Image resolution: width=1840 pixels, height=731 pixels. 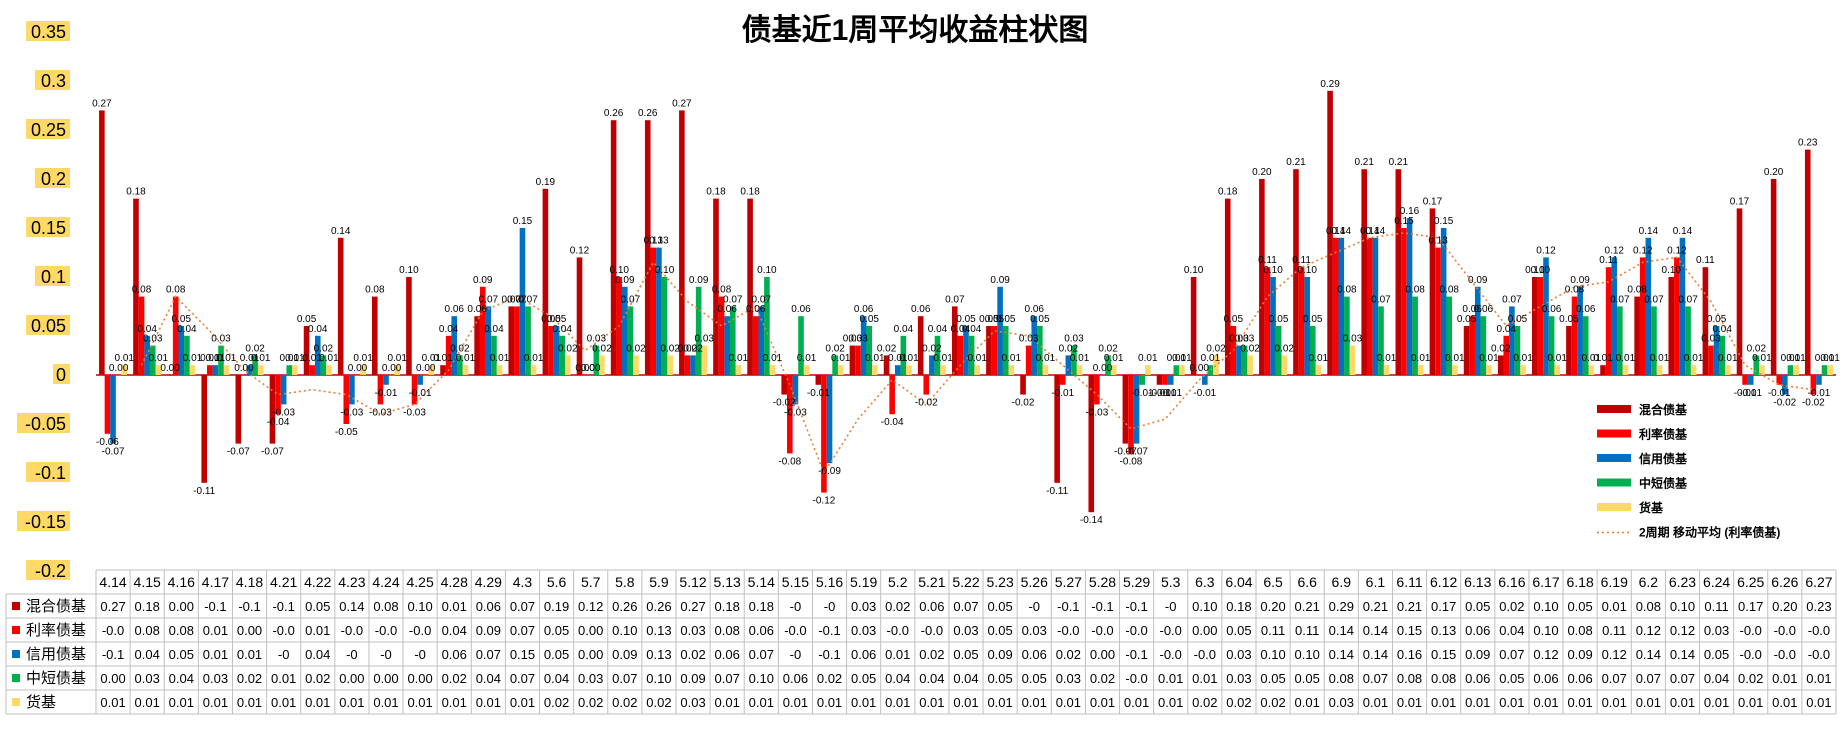 I want to click on chart-title: 债基近1周平均收益柱状图, so click(x=915, y=30).